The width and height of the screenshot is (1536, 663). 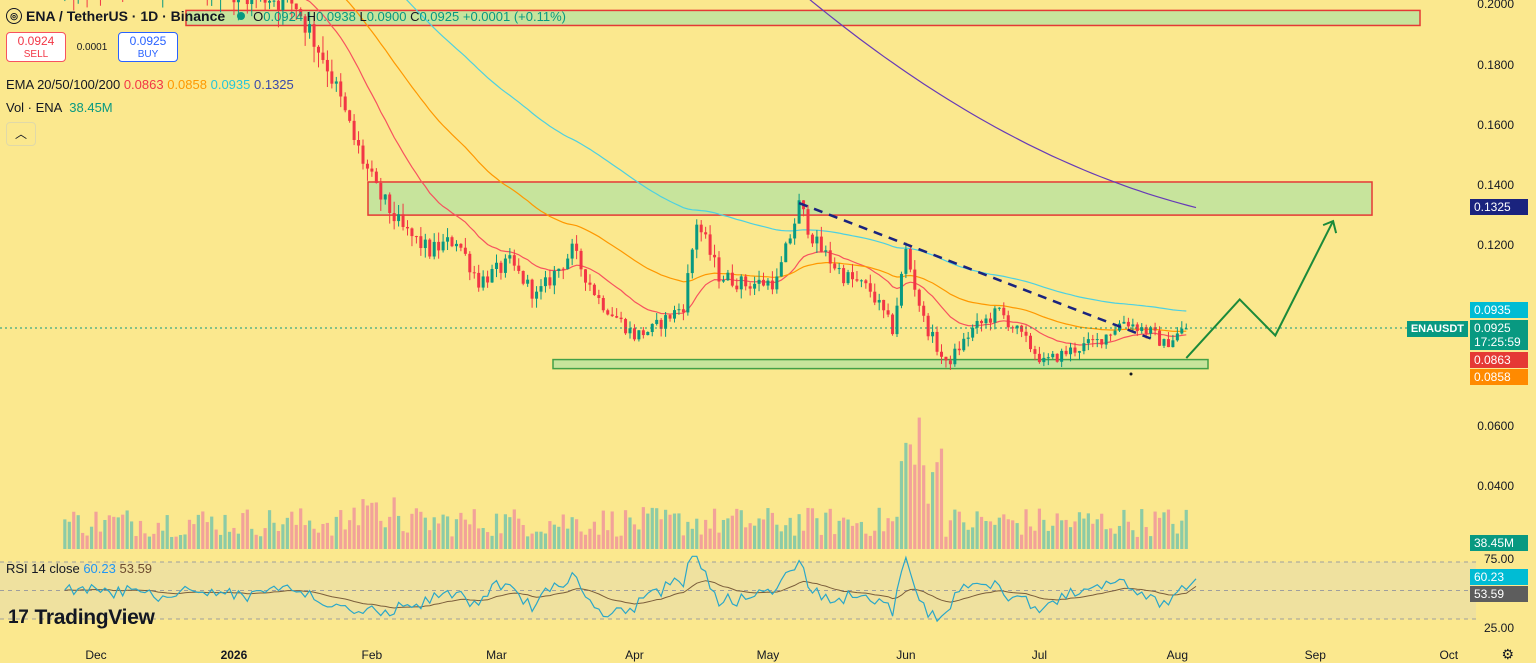 I want to click on zone-resistance, so click(x=870, y=198).